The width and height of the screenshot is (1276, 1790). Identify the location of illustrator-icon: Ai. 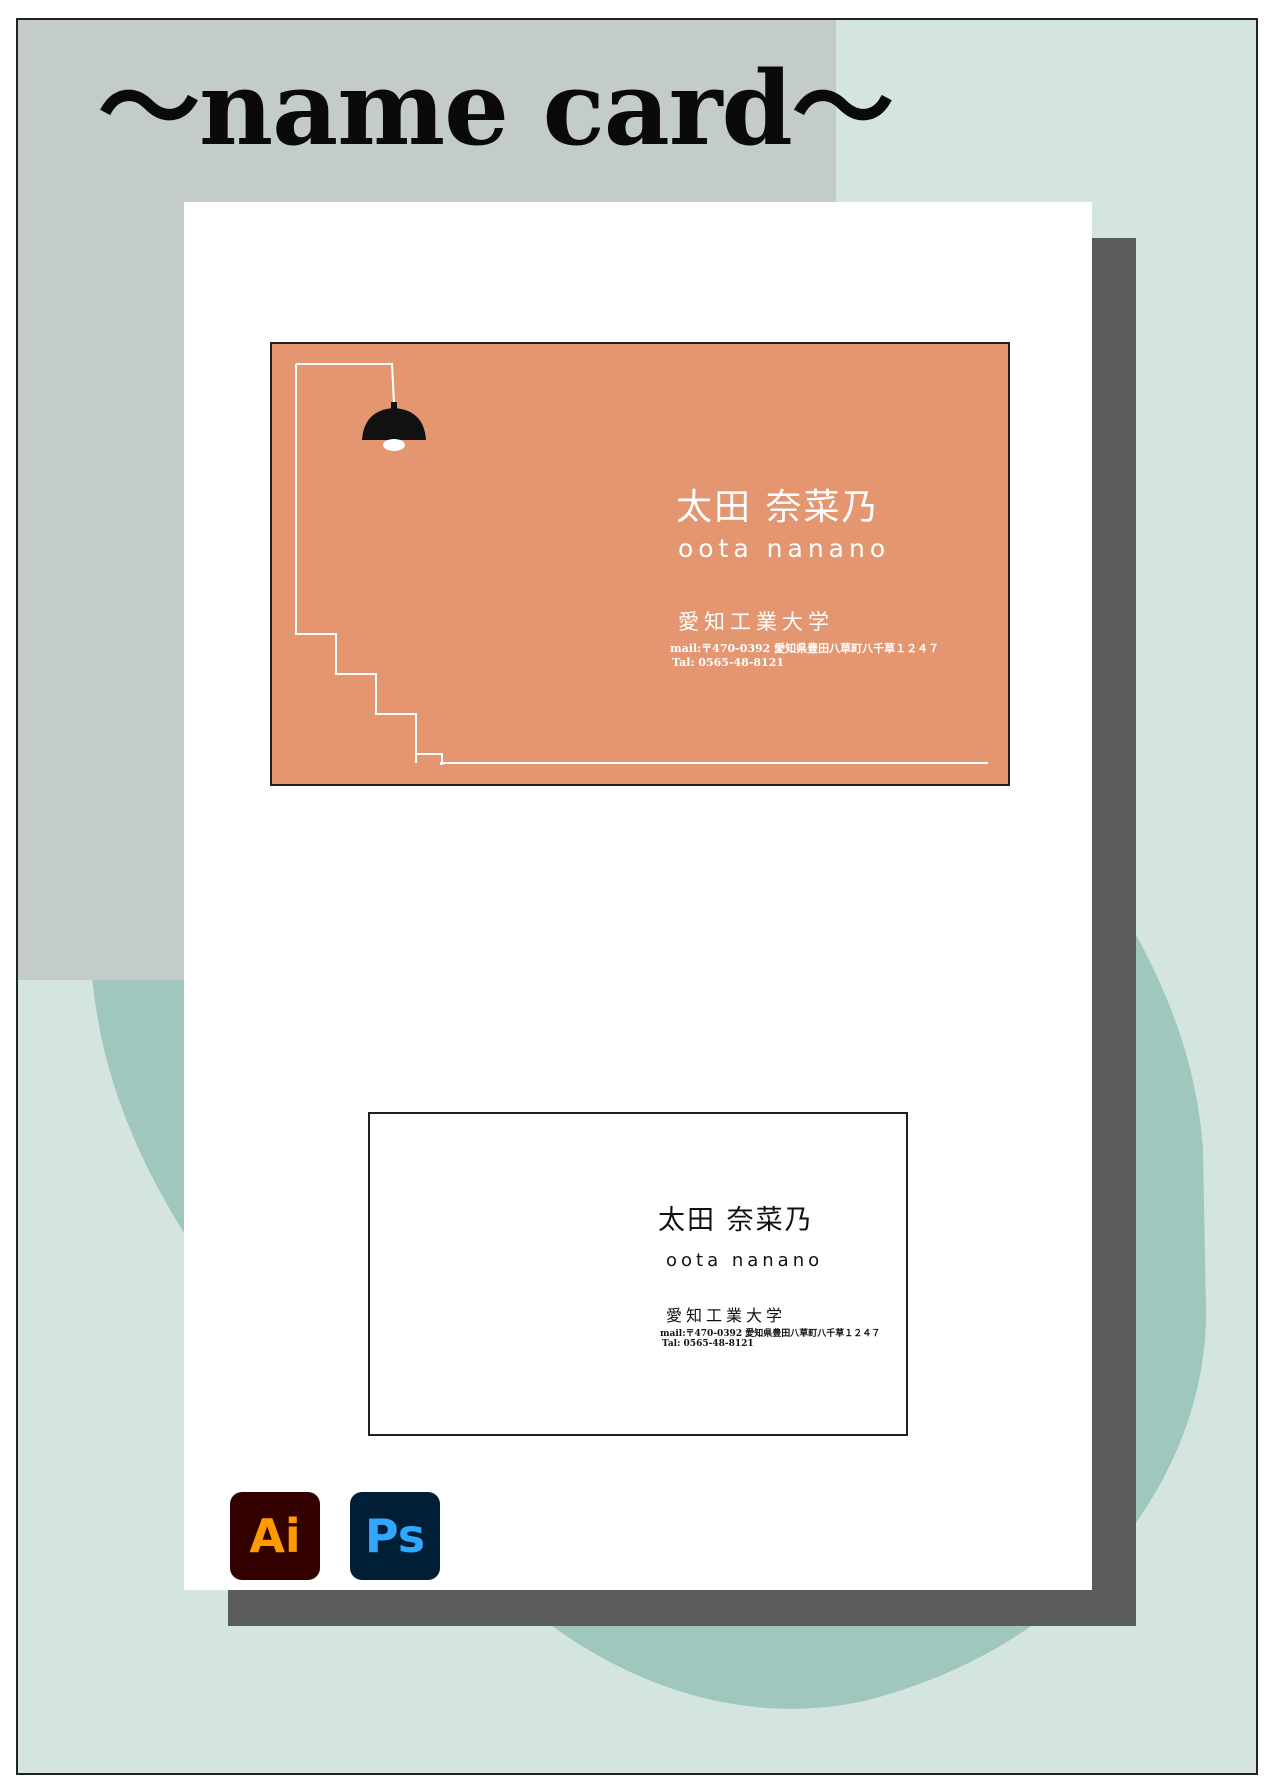
(275, 1536).